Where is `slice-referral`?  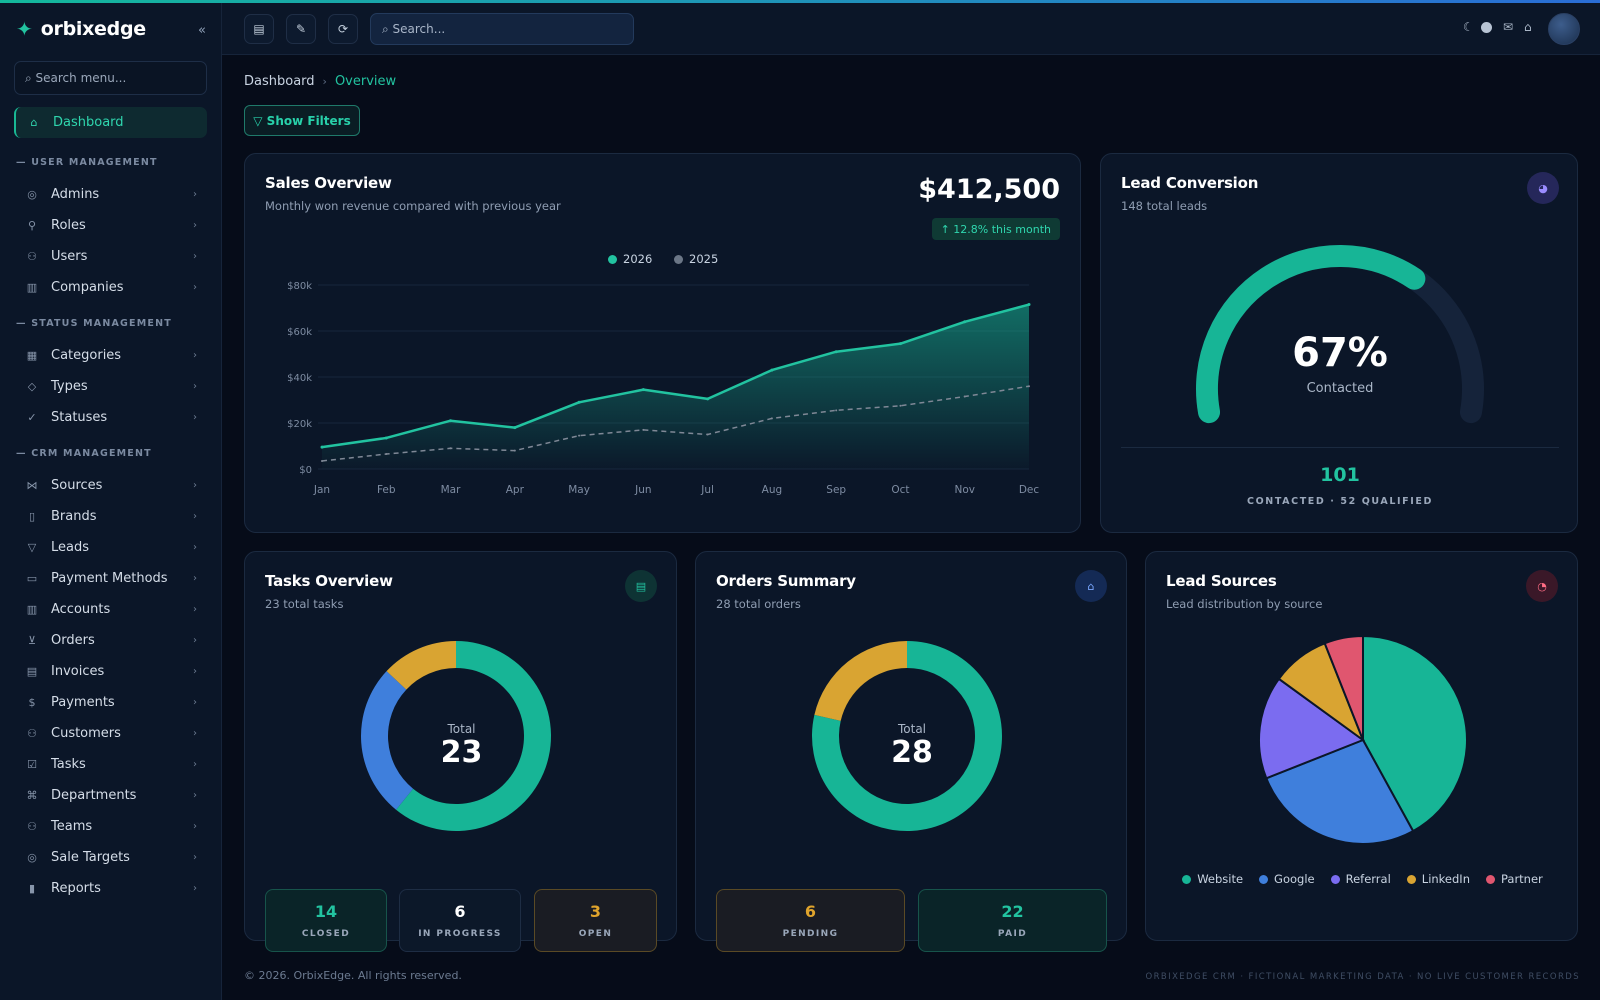
slice-referral is located at coordinates (1312, 728).